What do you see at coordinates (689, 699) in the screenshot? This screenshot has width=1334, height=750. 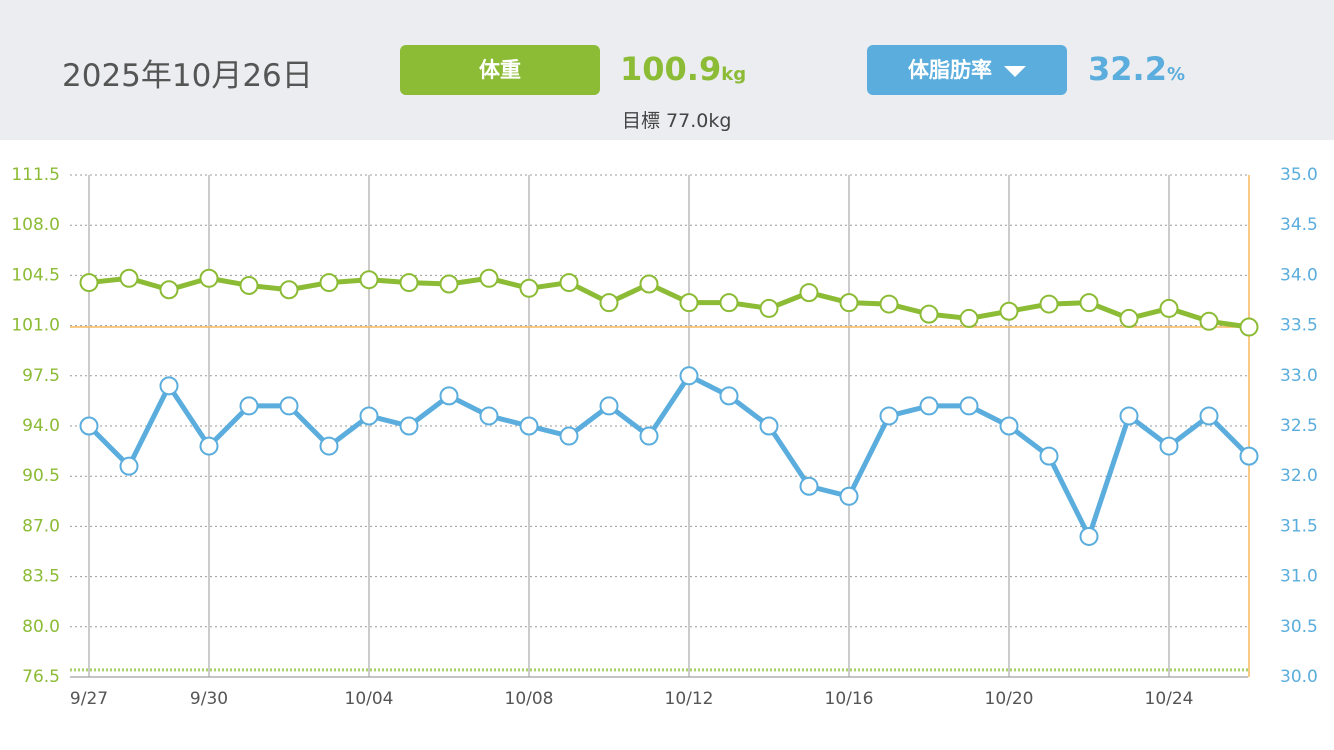 I see `x-tick-label: 10/12` at bounding box center [689, 699].